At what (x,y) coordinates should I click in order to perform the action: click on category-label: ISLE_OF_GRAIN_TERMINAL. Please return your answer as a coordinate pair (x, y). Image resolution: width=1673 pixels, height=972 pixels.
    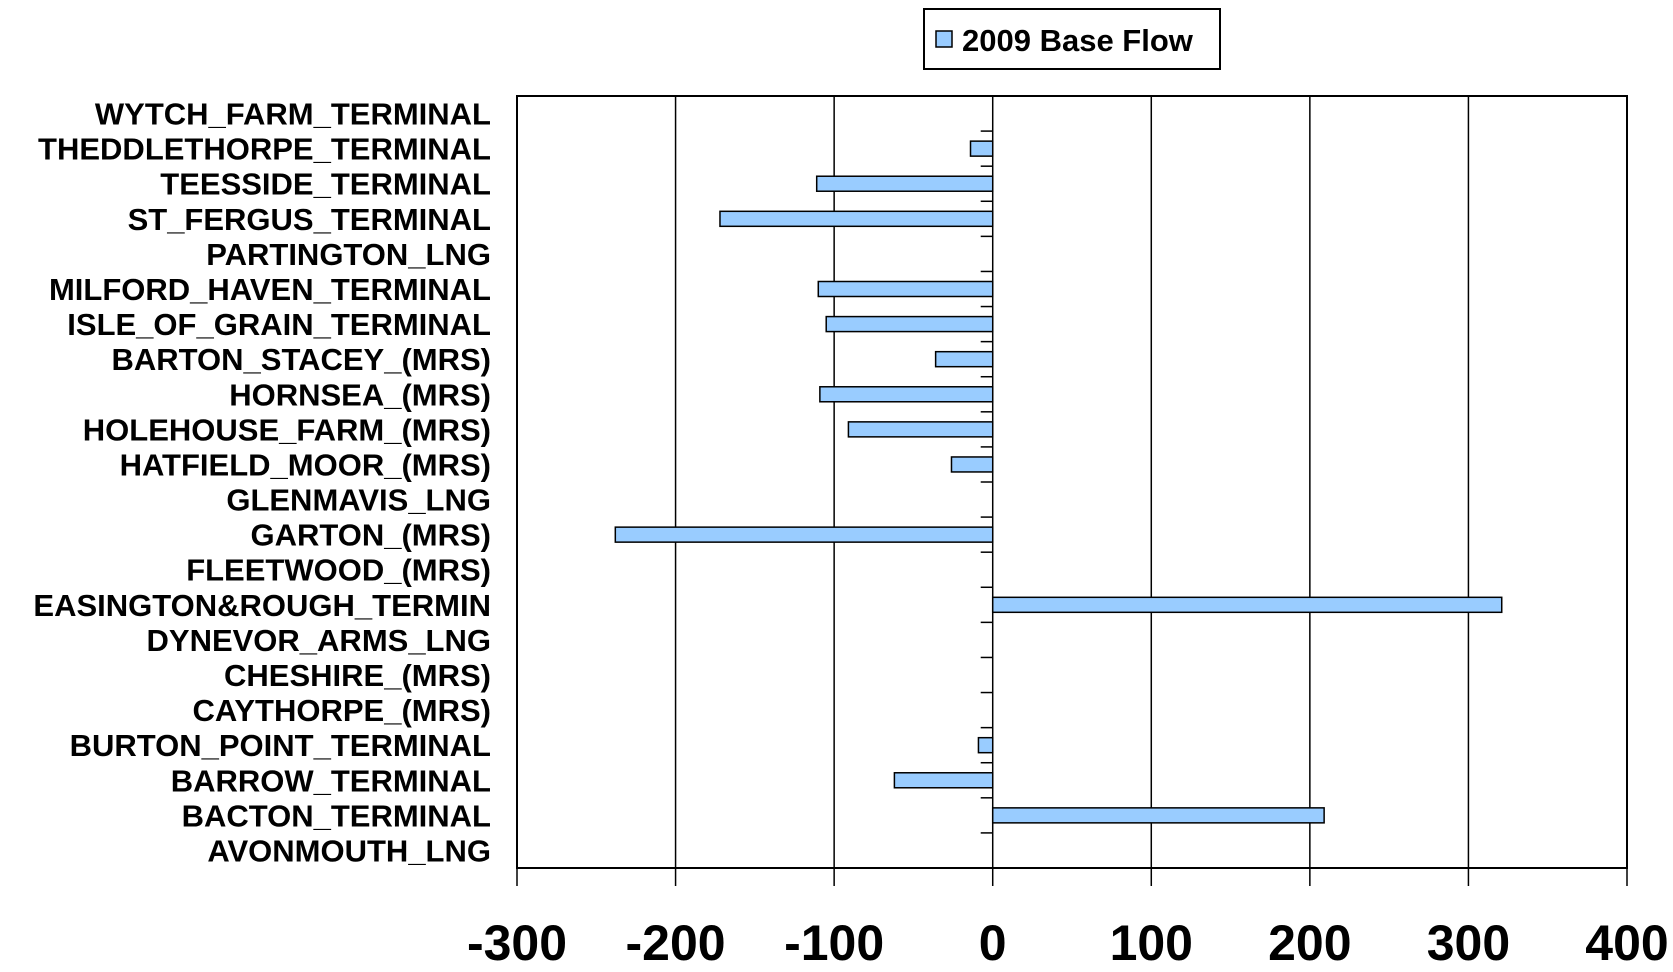
    Looking at the image, I should click on (279, 324).